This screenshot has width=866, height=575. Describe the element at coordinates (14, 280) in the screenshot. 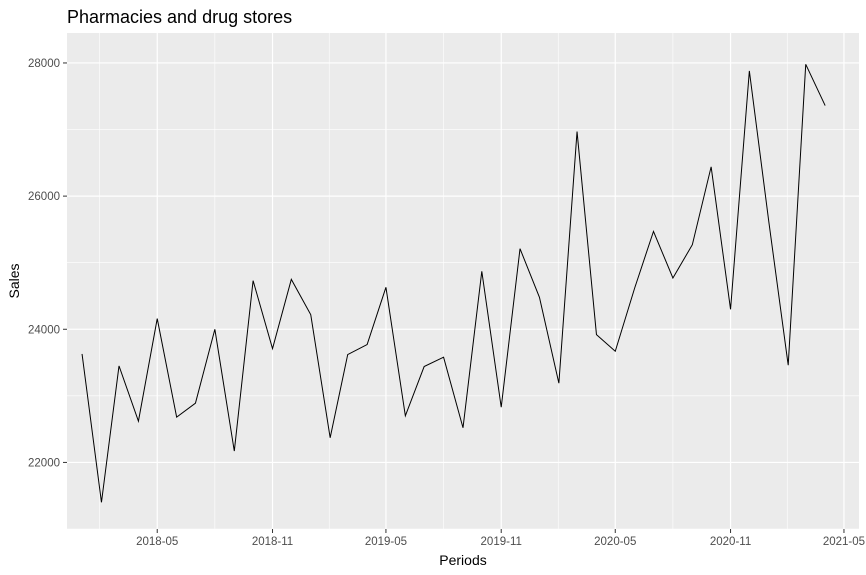

I see `y-axis-title: Sales` at that location.